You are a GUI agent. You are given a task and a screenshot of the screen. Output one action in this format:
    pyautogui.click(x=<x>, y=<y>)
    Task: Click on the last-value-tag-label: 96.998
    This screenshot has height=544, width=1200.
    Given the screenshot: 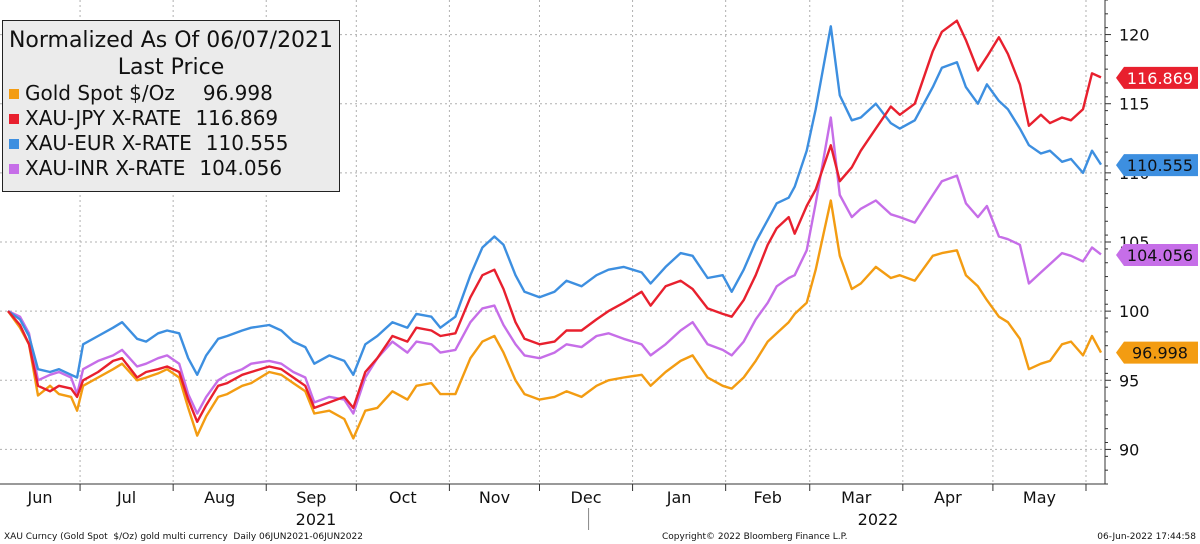 What is the action you would take?
    pyautogui.click(x=1160, y=353)
    